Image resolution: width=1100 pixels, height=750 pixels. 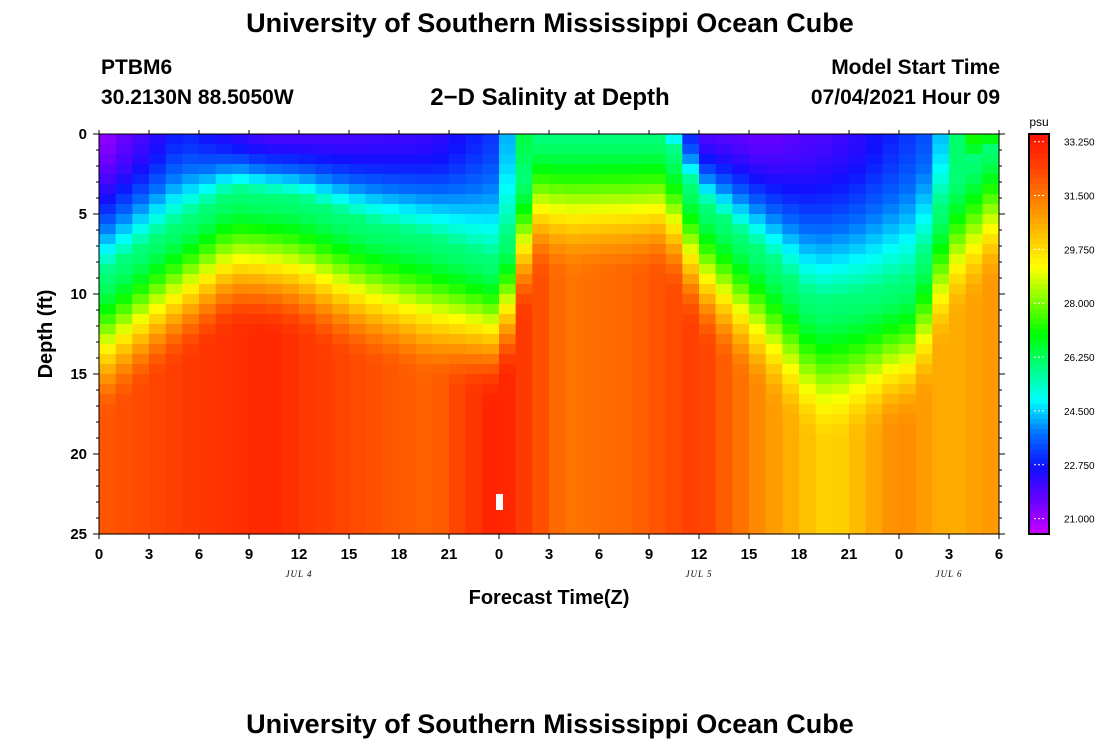 What do you see at coordinates (698, 574) in the screenshot?
I see `date-label: JUL 5` at bounding box center [698, 574].